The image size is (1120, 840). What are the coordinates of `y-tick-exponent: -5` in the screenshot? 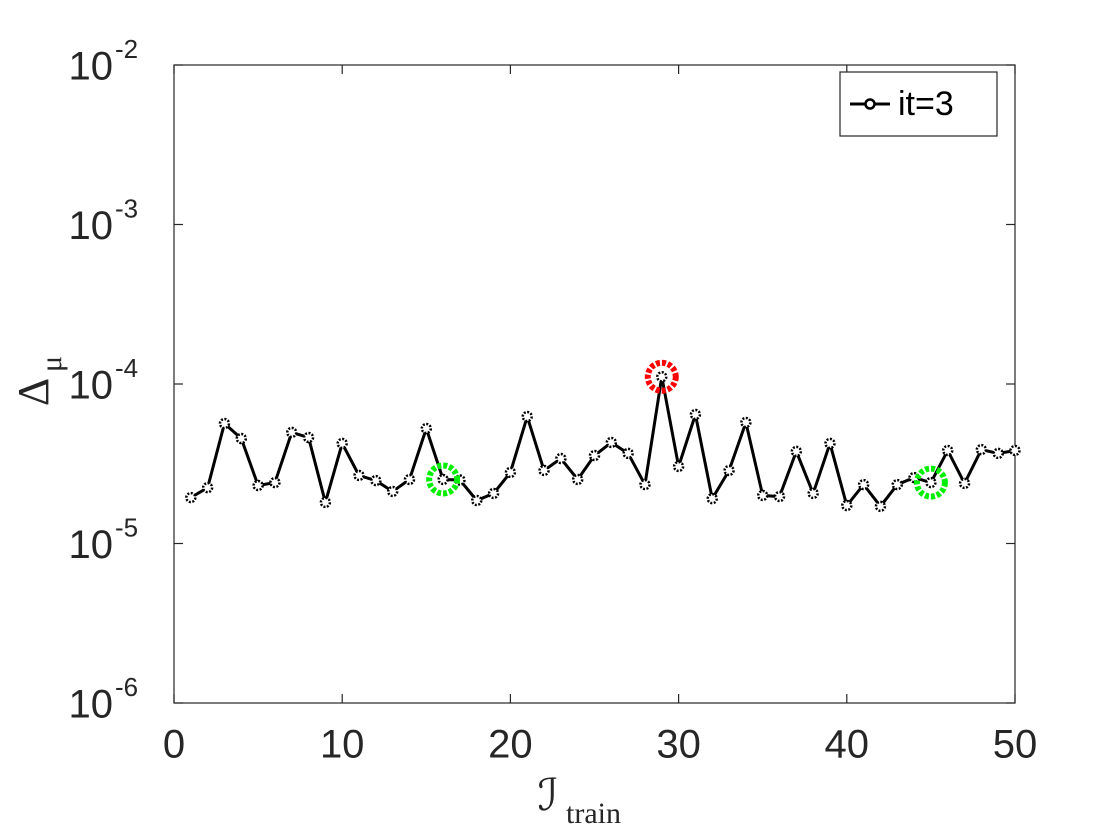 It's located at (126, 527).